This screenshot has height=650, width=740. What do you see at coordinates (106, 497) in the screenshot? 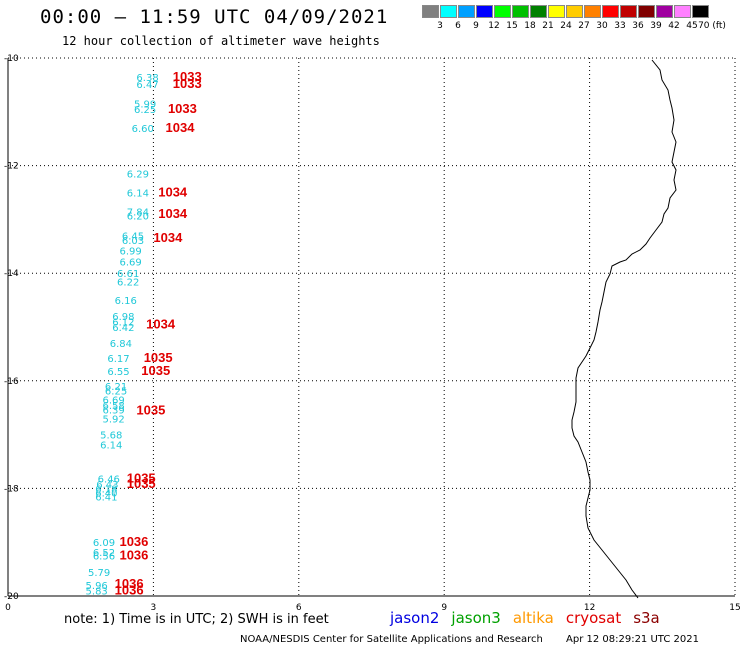
I see `wave-height-label: 6.41` at bounding box center [106, 497].